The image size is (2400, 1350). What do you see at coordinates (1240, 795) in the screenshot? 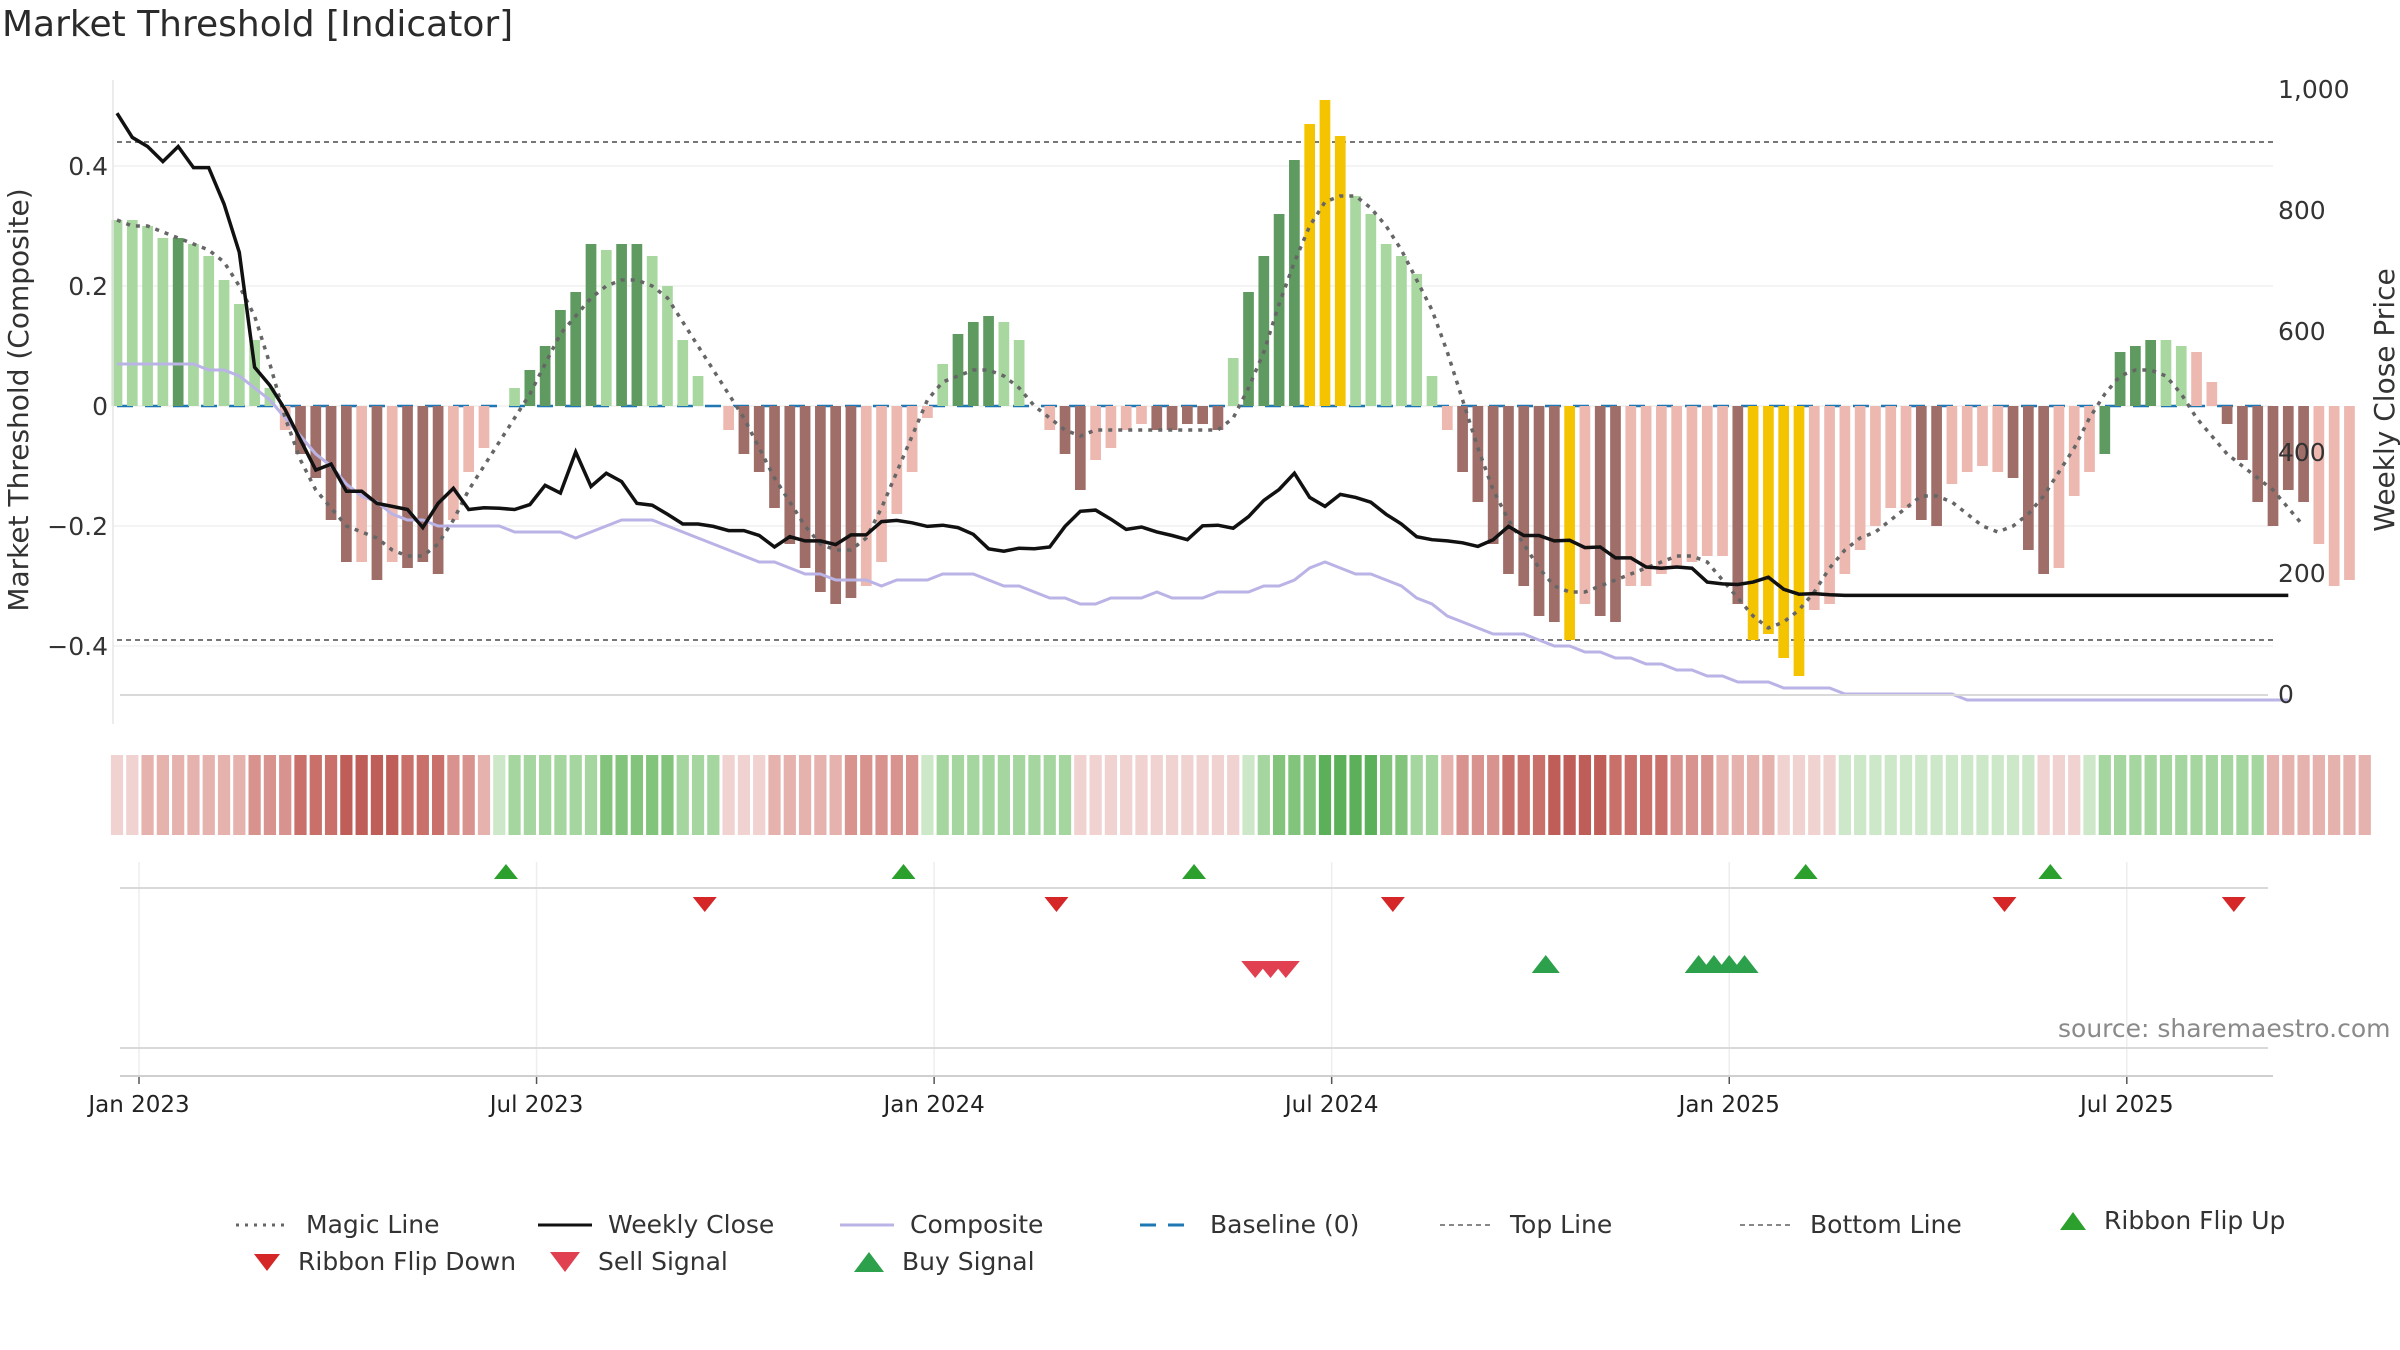
I see `ribbon-strip` at bounding box center [1240, 795].